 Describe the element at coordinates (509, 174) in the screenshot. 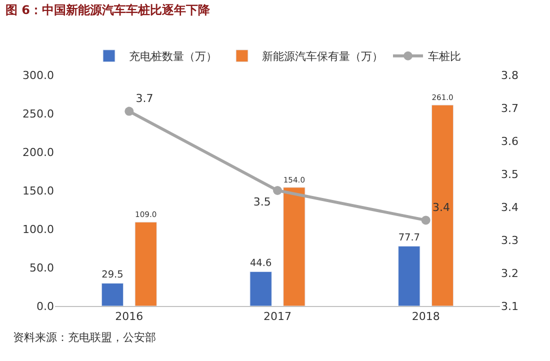

I see `y2-tick-label: 3.5` at that location.